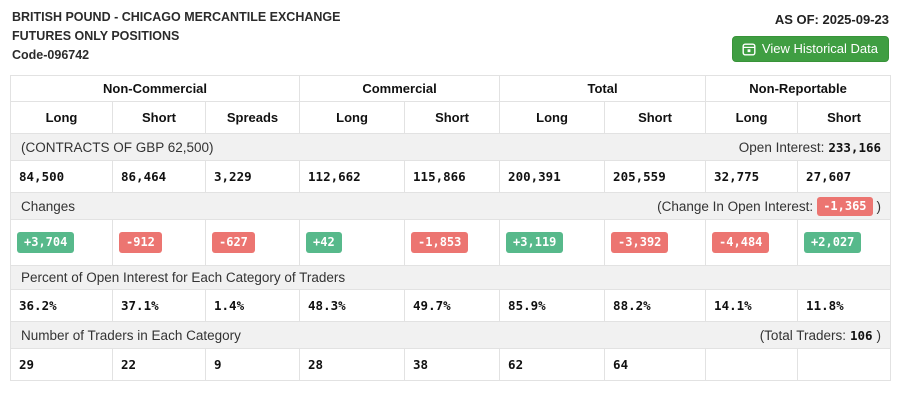 The height and width of the screenshot is (403, 900). I want to click on positions-comm-short: 115,866, so click(452, 176).